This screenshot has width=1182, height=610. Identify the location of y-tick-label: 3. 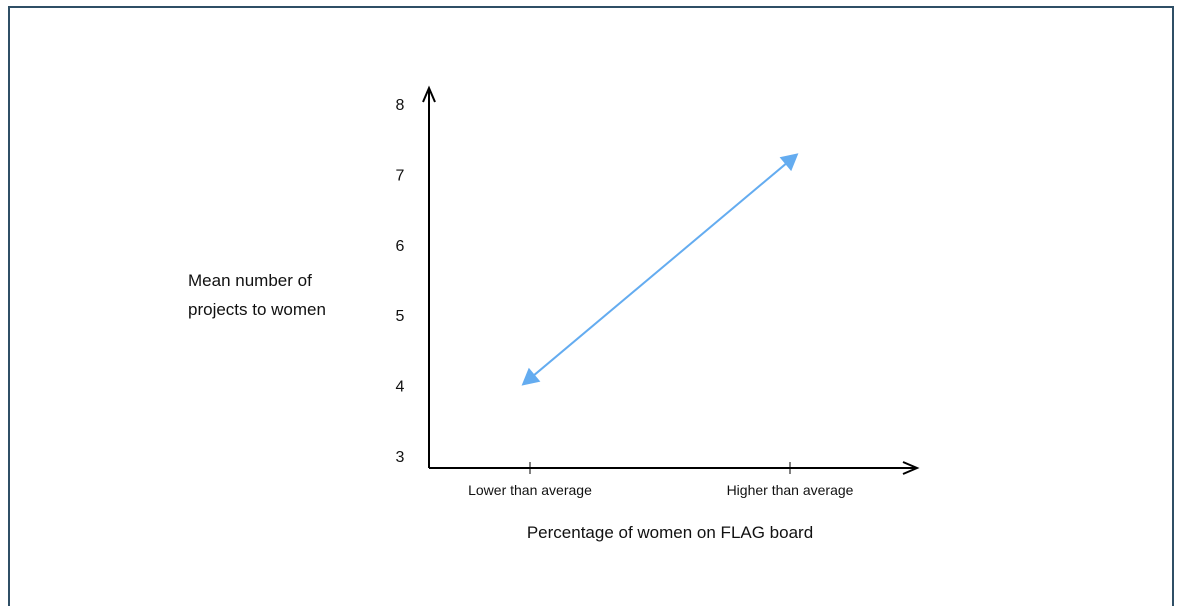
(400, 457).